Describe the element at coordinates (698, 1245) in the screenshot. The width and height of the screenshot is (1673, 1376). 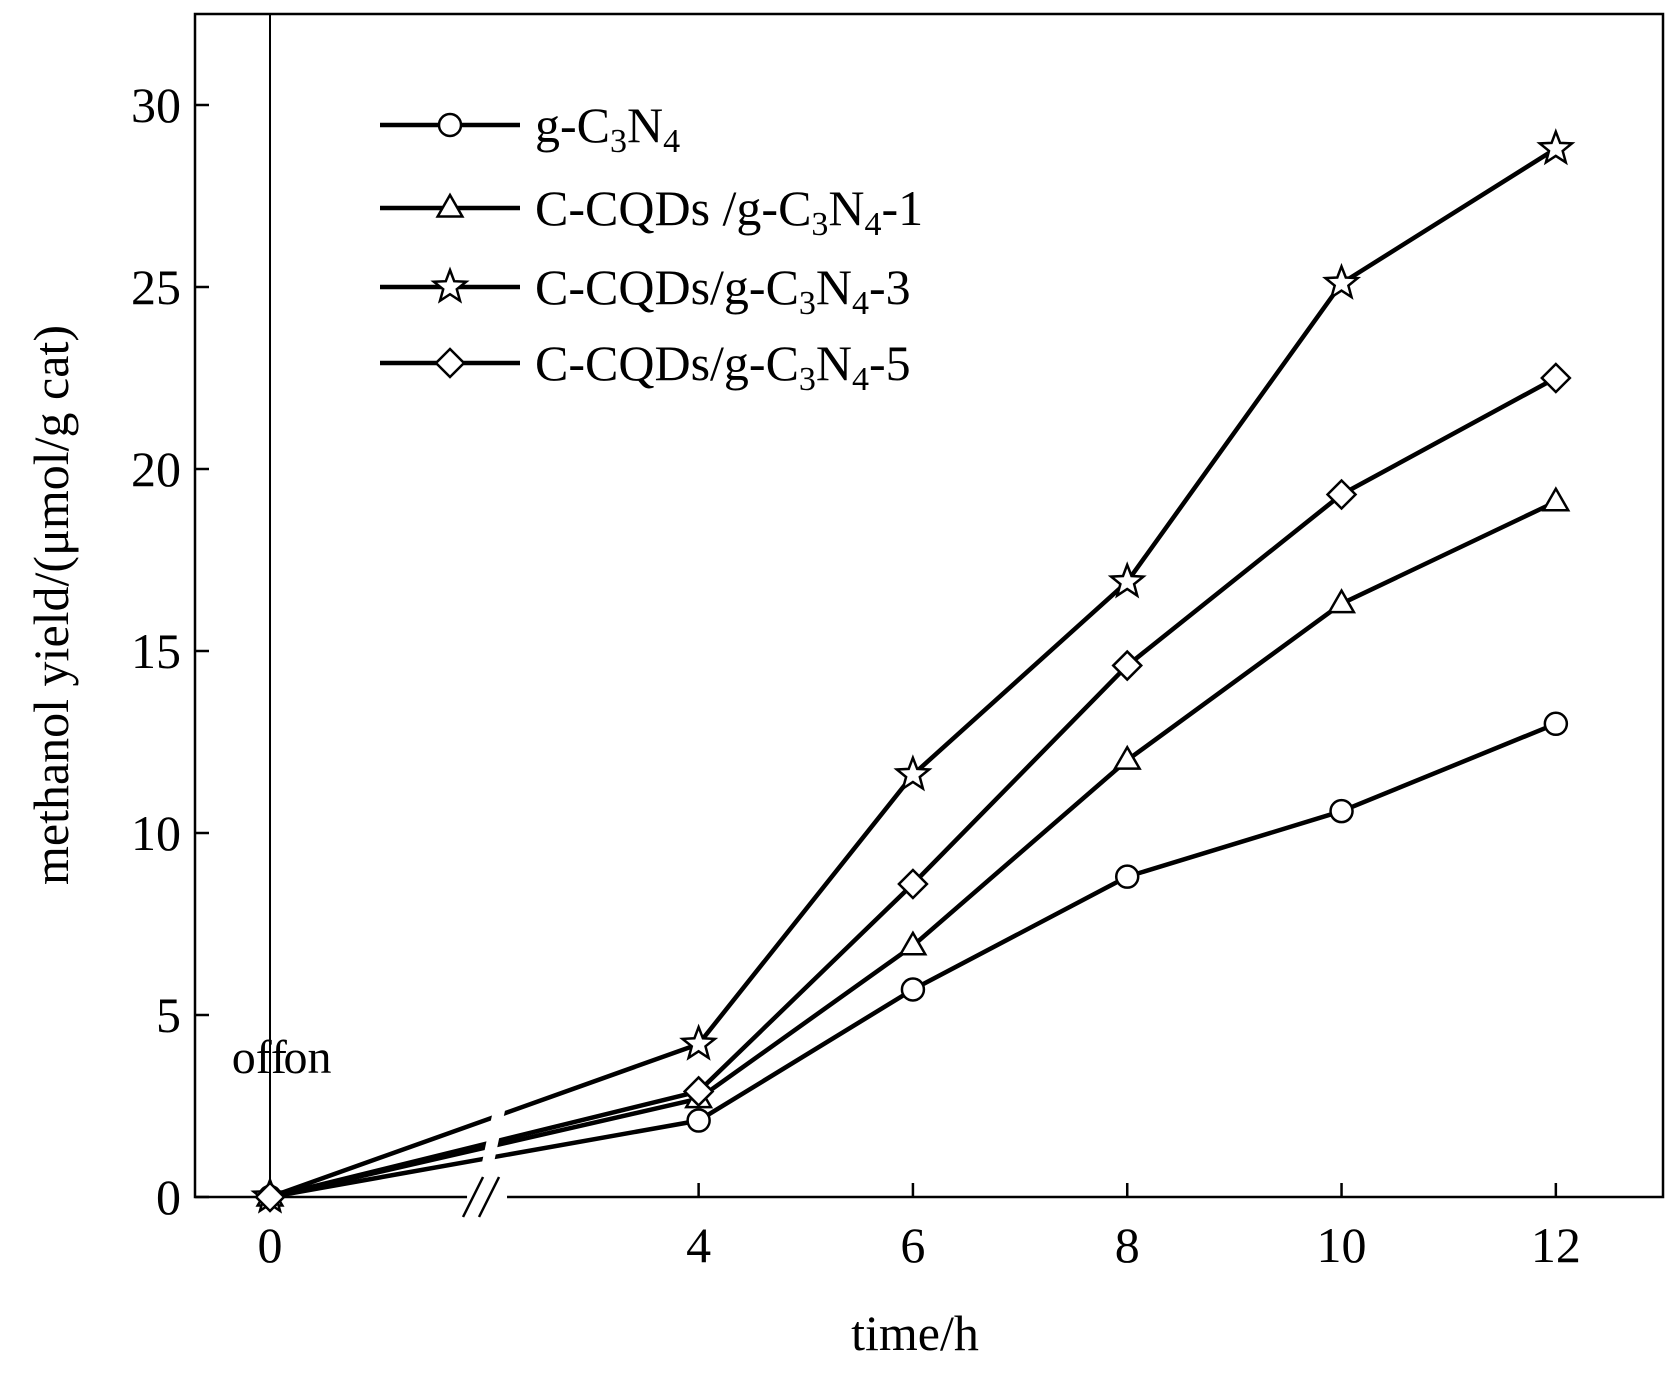
I see `x-tick-label: 4` at that location.